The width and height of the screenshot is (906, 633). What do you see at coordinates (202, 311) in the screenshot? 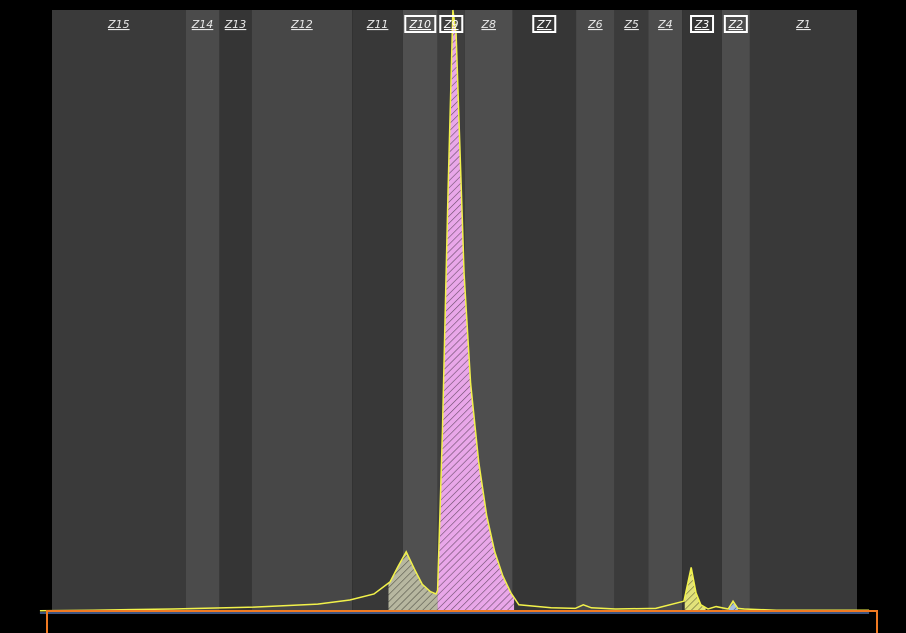
I see `zone-band-z14` at bounding box center [202, 311].